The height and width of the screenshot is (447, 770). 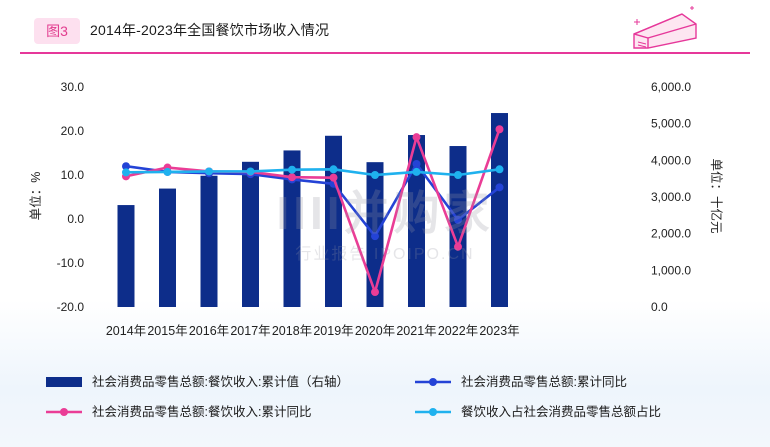 I want to click on x-tick-label: 2016年, so click(x=209, y=331).